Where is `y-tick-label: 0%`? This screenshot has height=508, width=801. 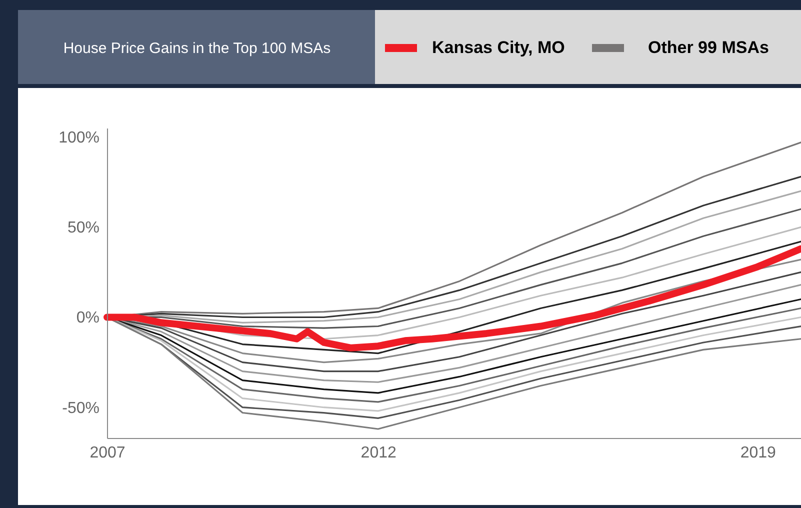 y-tick-label: 0% is located at coordinates (88, 318).